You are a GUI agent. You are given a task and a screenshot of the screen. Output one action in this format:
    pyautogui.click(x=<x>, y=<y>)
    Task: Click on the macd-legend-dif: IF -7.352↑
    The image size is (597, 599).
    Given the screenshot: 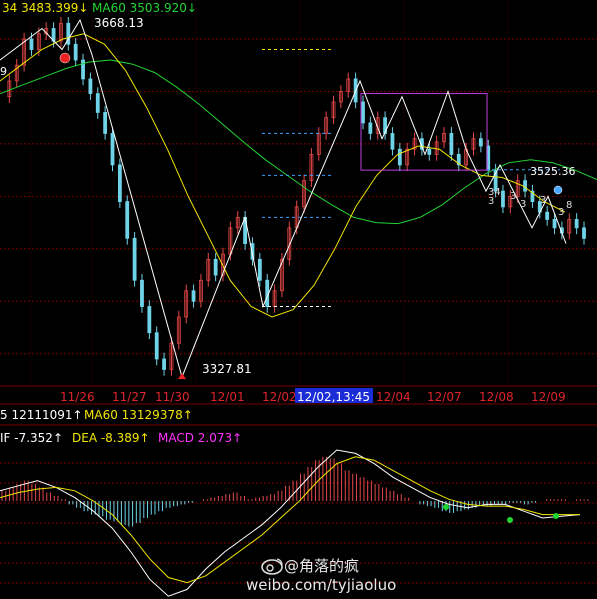 What is the action you would take?
    pyautogui.click(x=31, y=438)
    